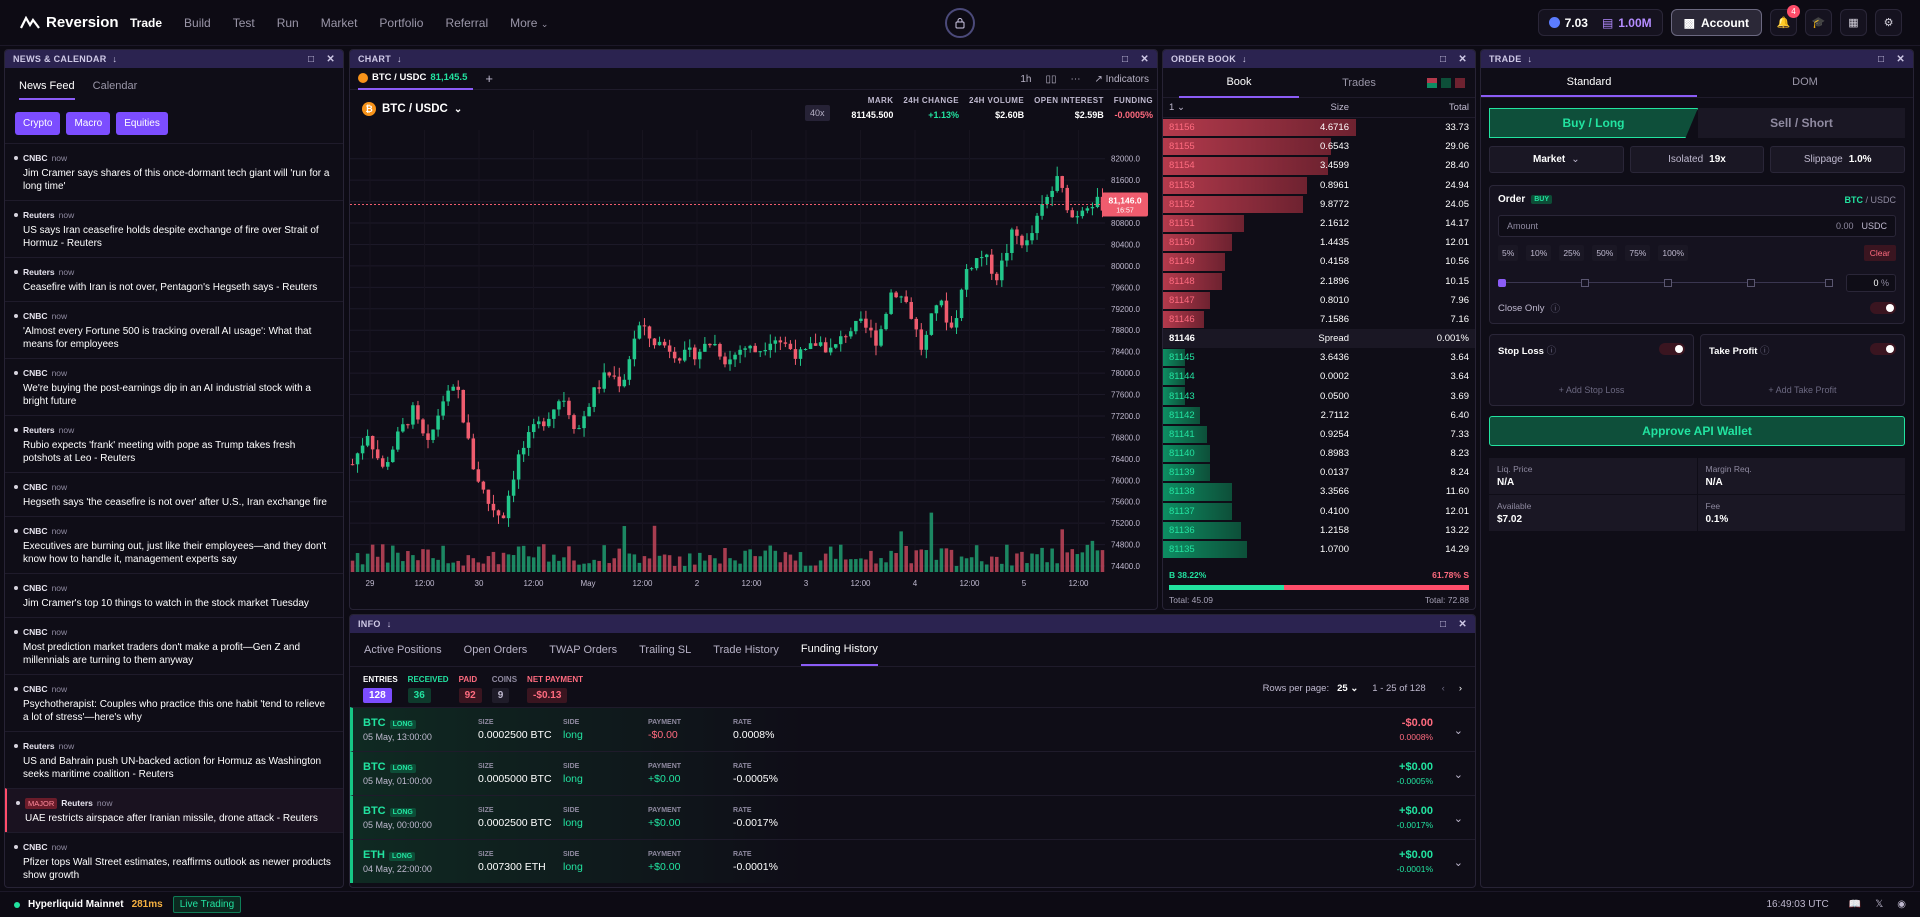 The height and width of the screenshot is (917, 1920). What do you see at coordinates (1508, 253) in the screenshot?
I see `pct-5: 5%` at bounding box center [1508, 253].